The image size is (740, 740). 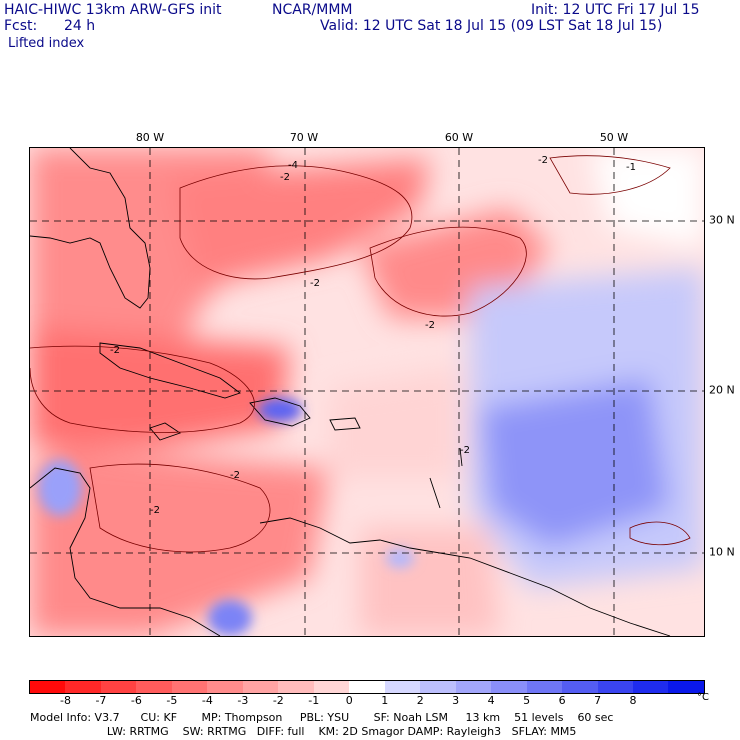 What do you see at coordinates (631, 167) in the screenshot?
I see `contour-label: -1` at bounding box center [631, 167].